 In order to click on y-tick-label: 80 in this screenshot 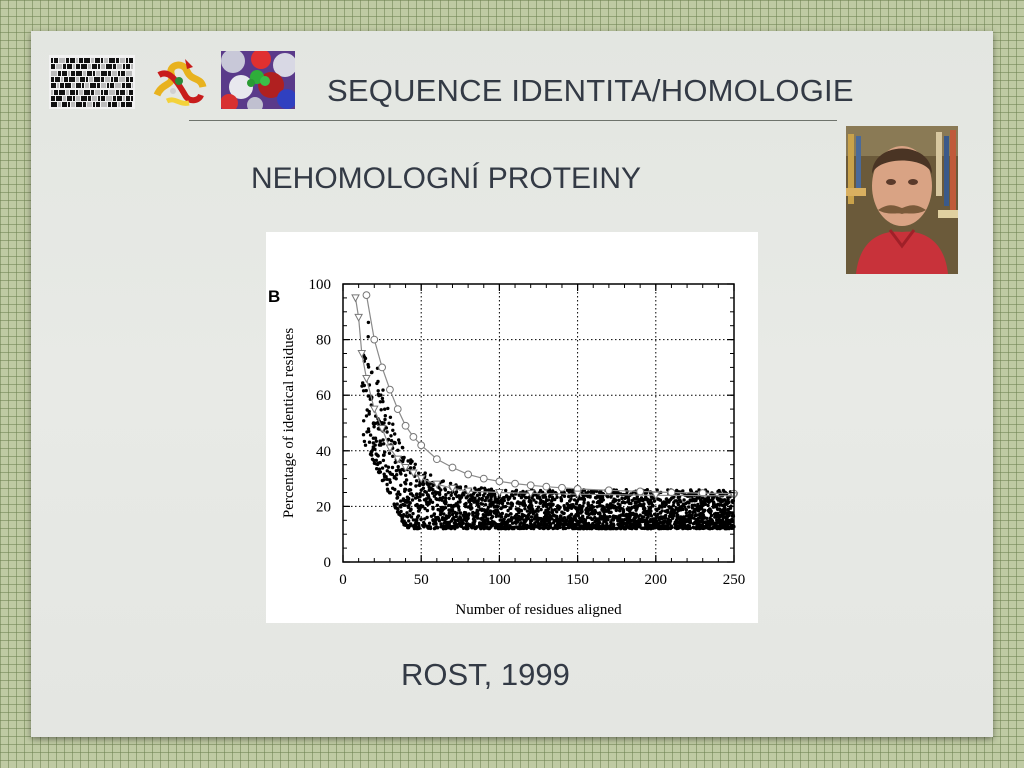, I will do `click(323, 341)`.